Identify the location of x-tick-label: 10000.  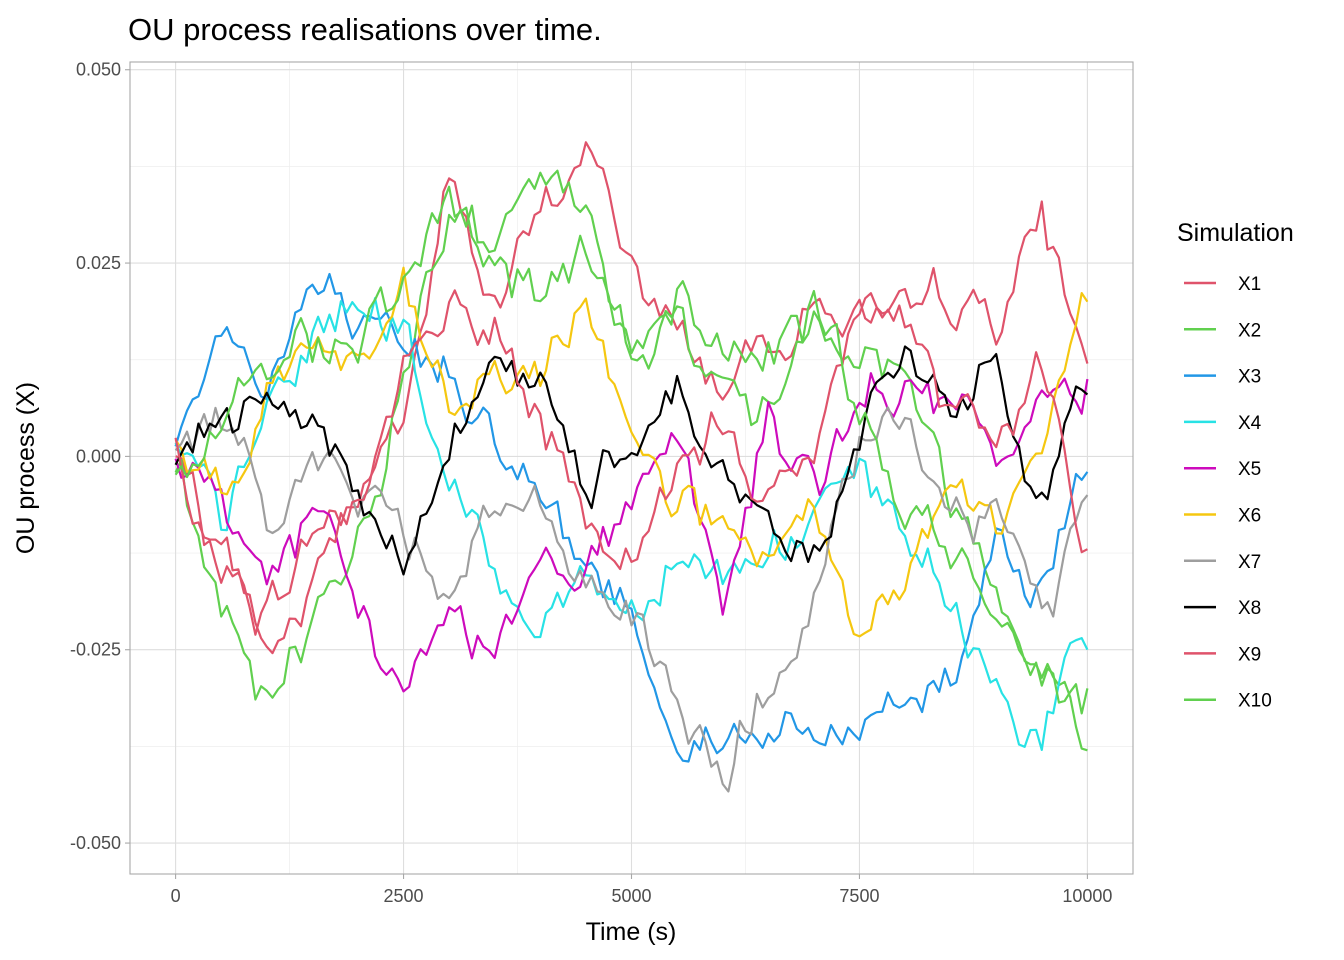
(1087, 896).